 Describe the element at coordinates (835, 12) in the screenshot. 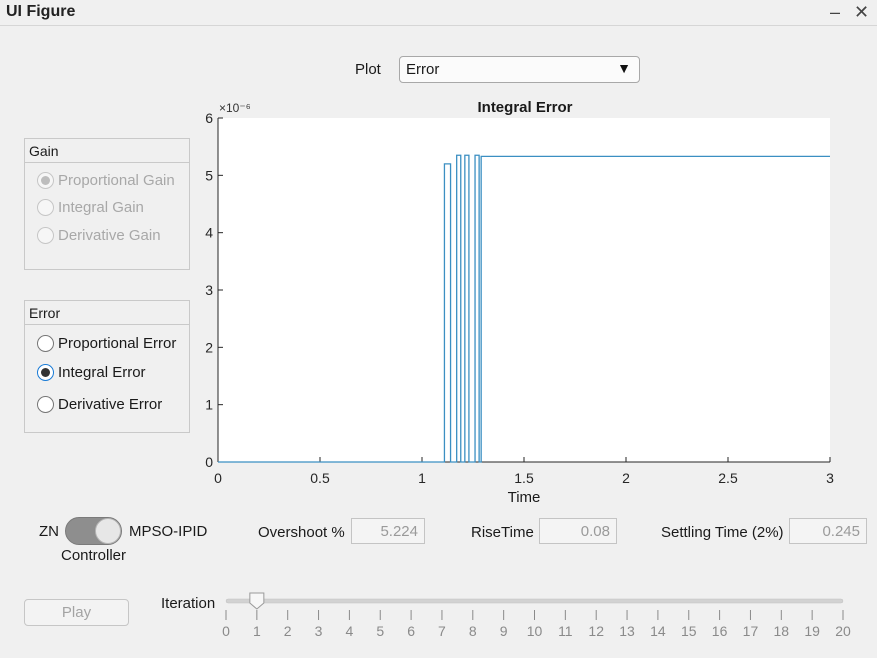

I see `minimize-icon: –` at that location.